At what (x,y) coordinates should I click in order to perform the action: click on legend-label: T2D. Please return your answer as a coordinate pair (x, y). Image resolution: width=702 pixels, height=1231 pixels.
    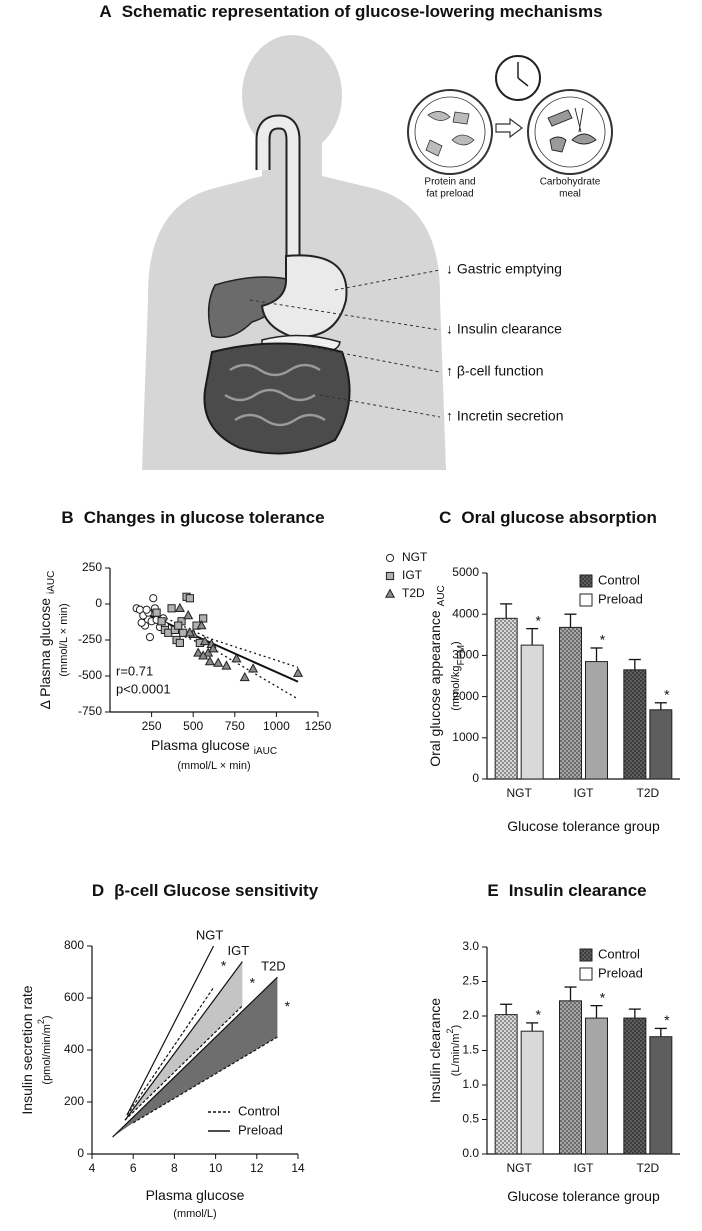
    Looking at the image, I should click on (413, 593).